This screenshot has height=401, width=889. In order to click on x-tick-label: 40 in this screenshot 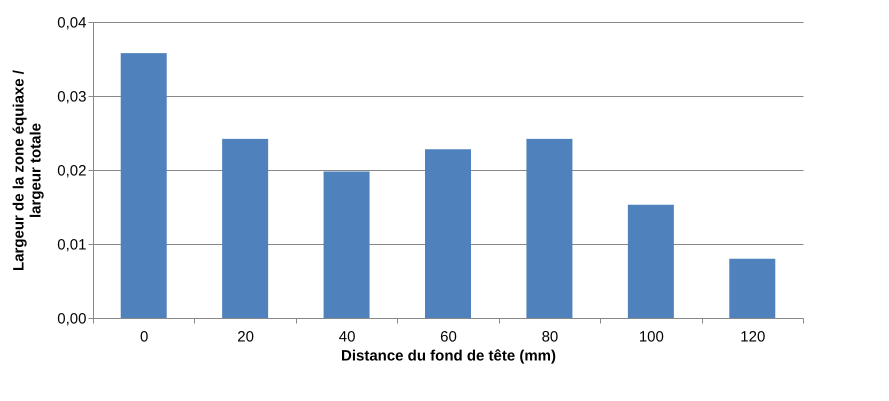, I will do `click(347, 337)`.